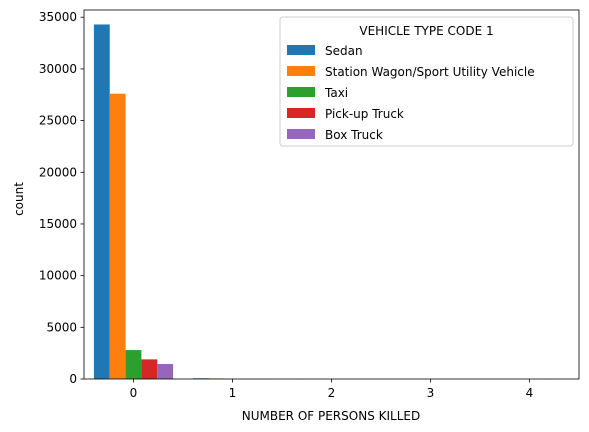  I want to click on x-tick-label: 4, so click(530, 393).